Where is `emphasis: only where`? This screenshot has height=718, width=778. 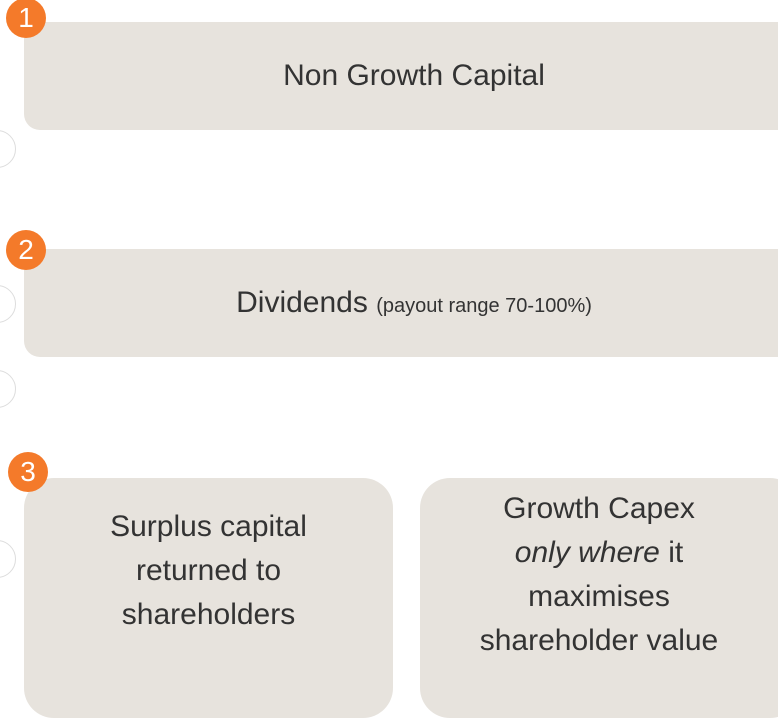 emphasis: only where is located at coordinates (587, 552).